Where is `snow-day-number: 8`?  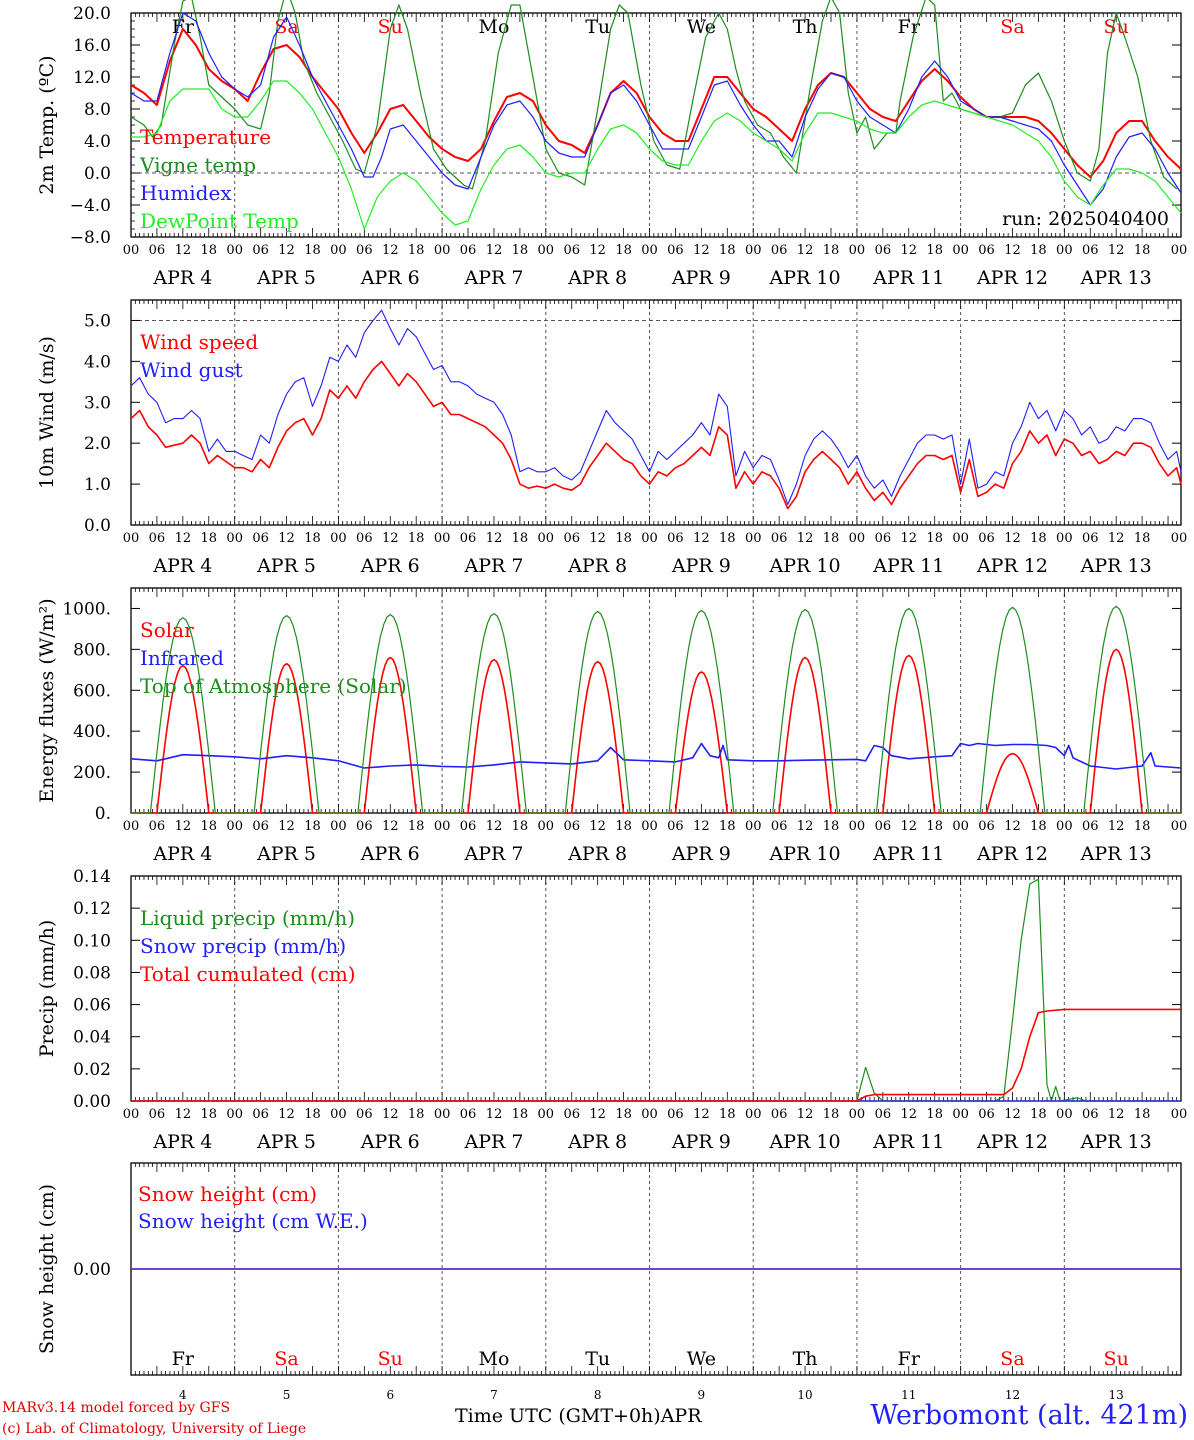 snow-day-number: 8 is located at coordinates (598, 1395).